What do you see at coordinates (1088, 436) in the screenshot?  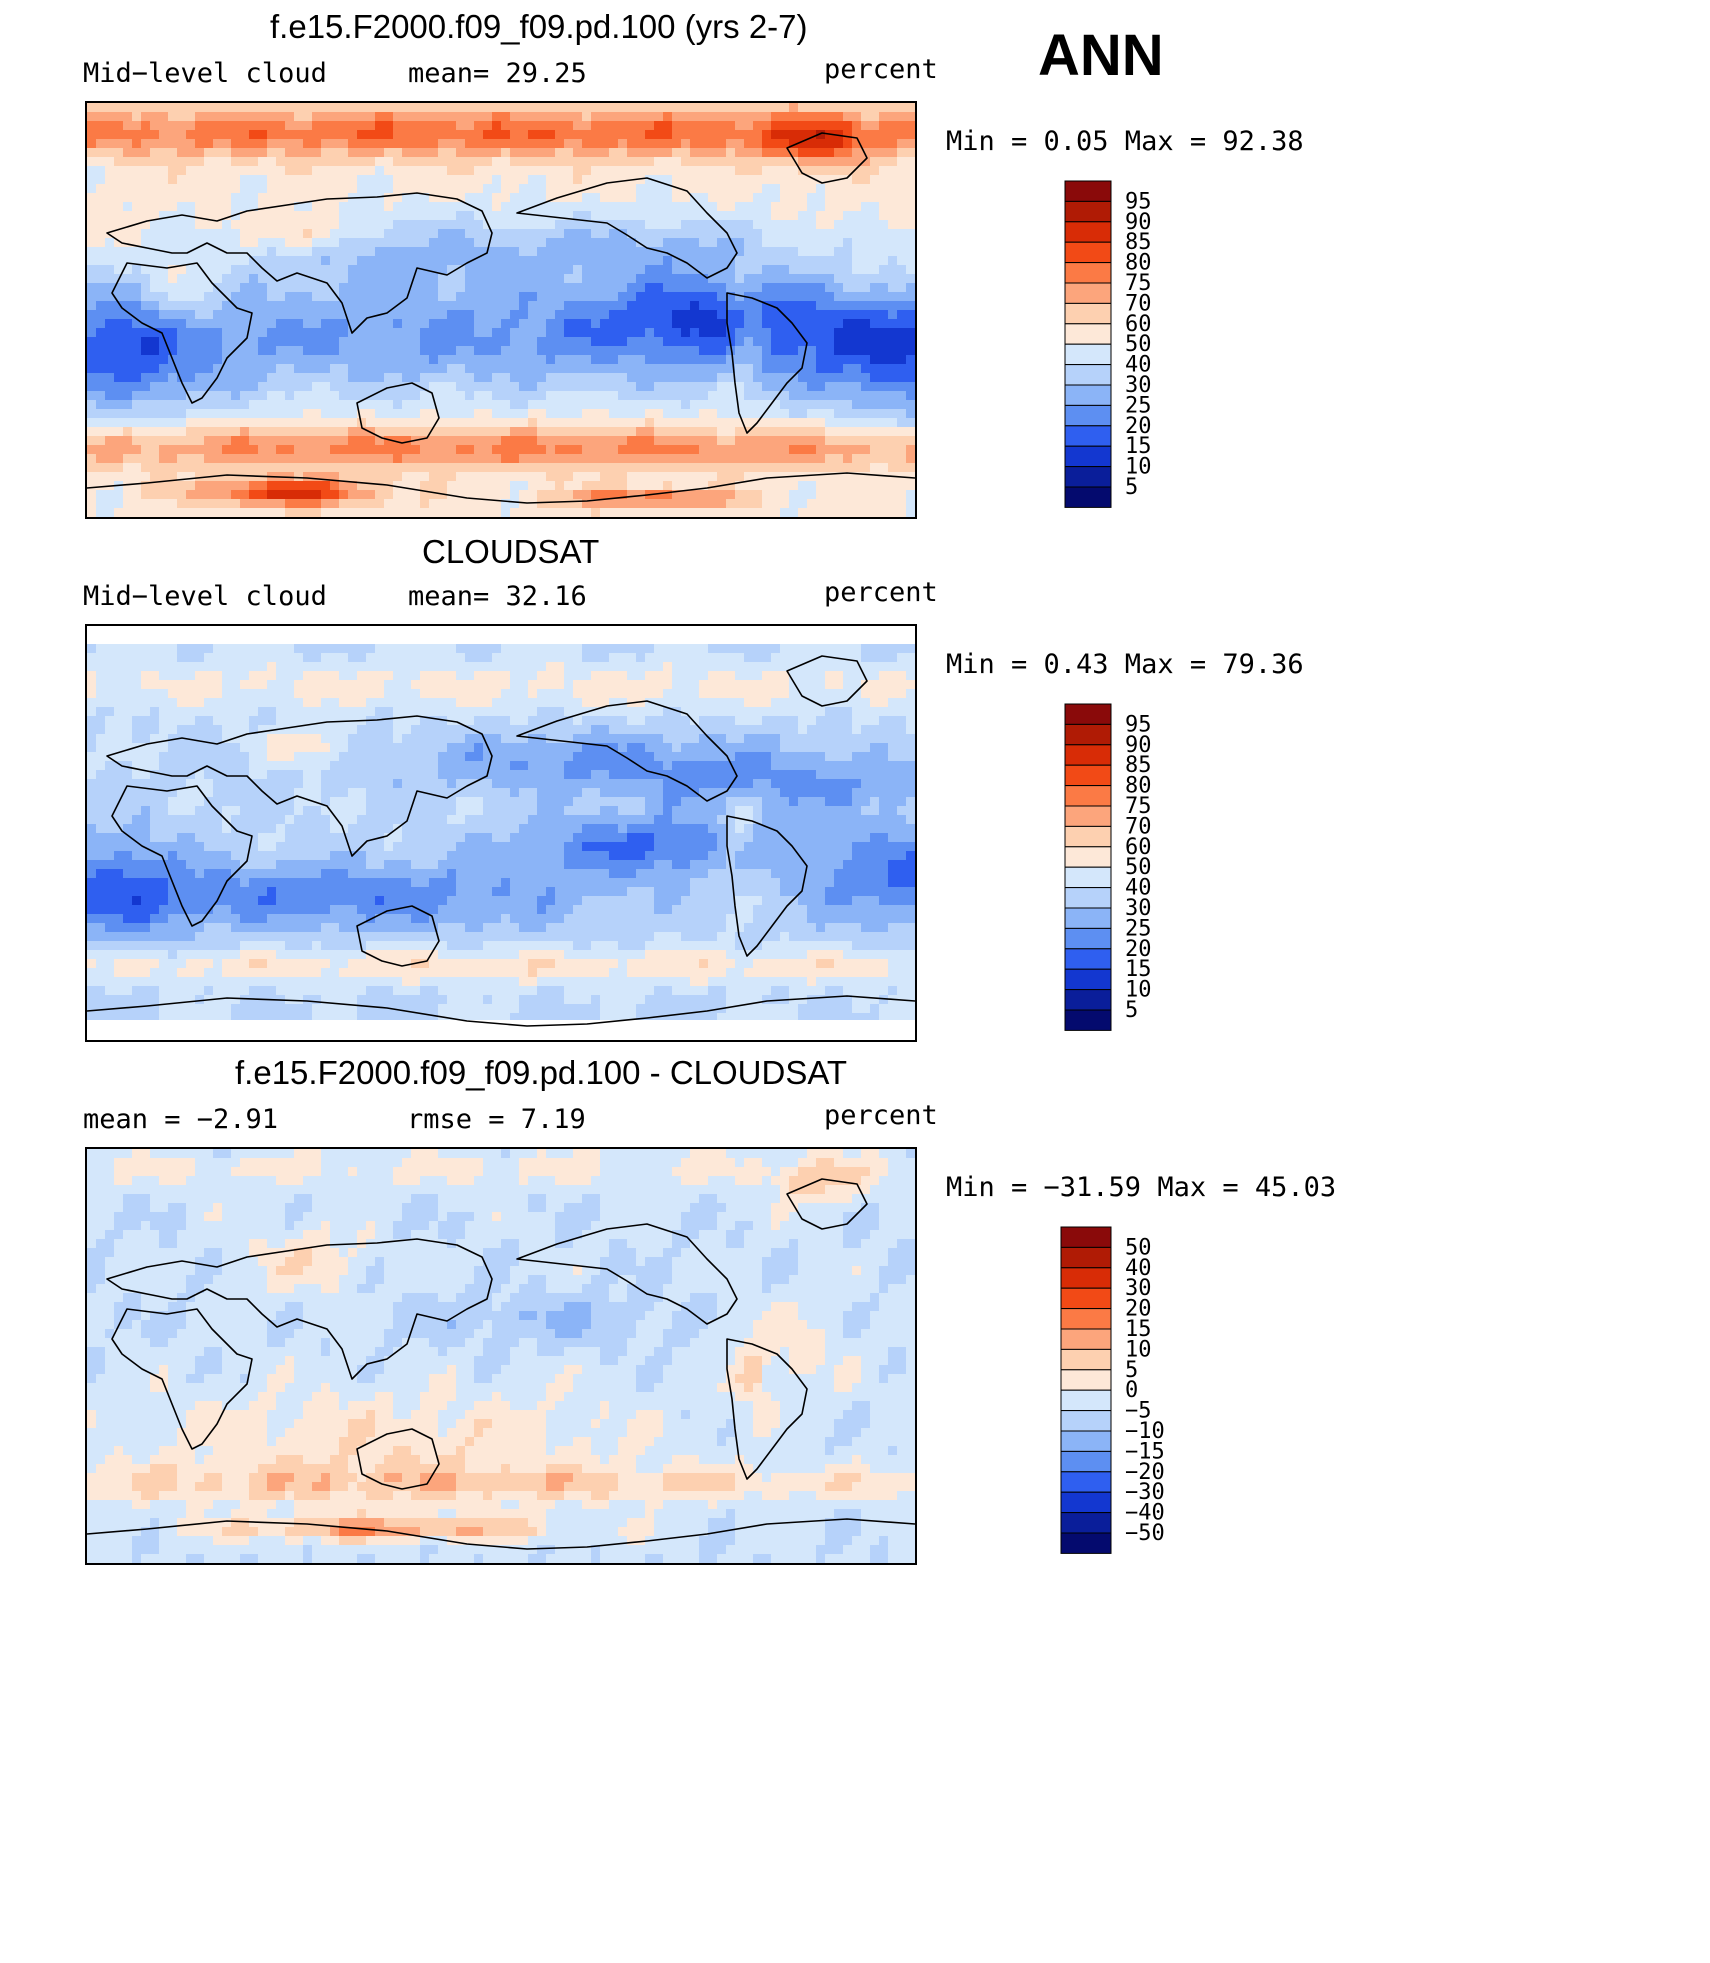 I see `colorbar-box` at bounding box center [1088, 436].